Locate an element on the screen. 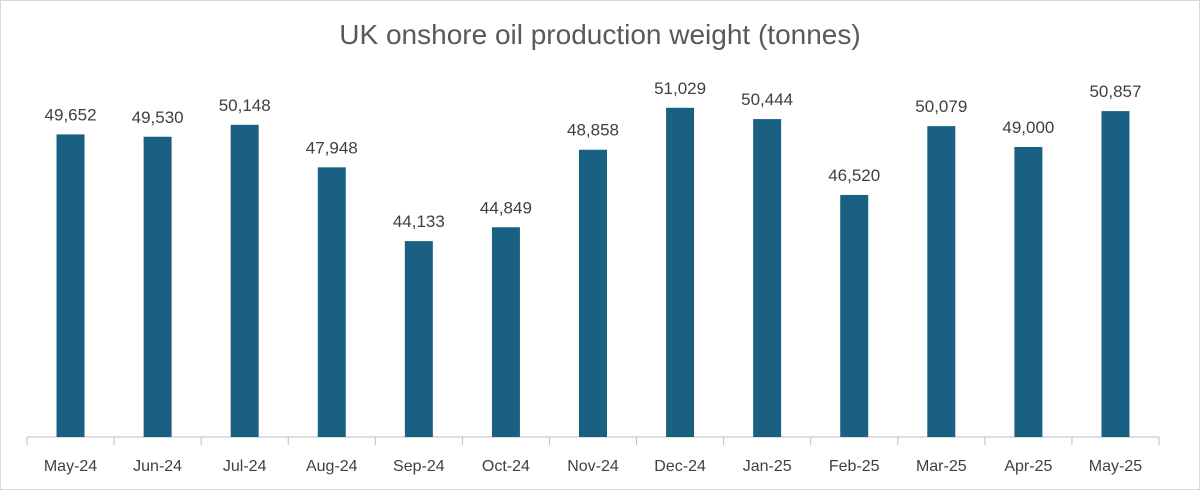 This screenshot has width=1200, height=490. x-tick-label: Apr-25 is located at coordinates (1028, 466).